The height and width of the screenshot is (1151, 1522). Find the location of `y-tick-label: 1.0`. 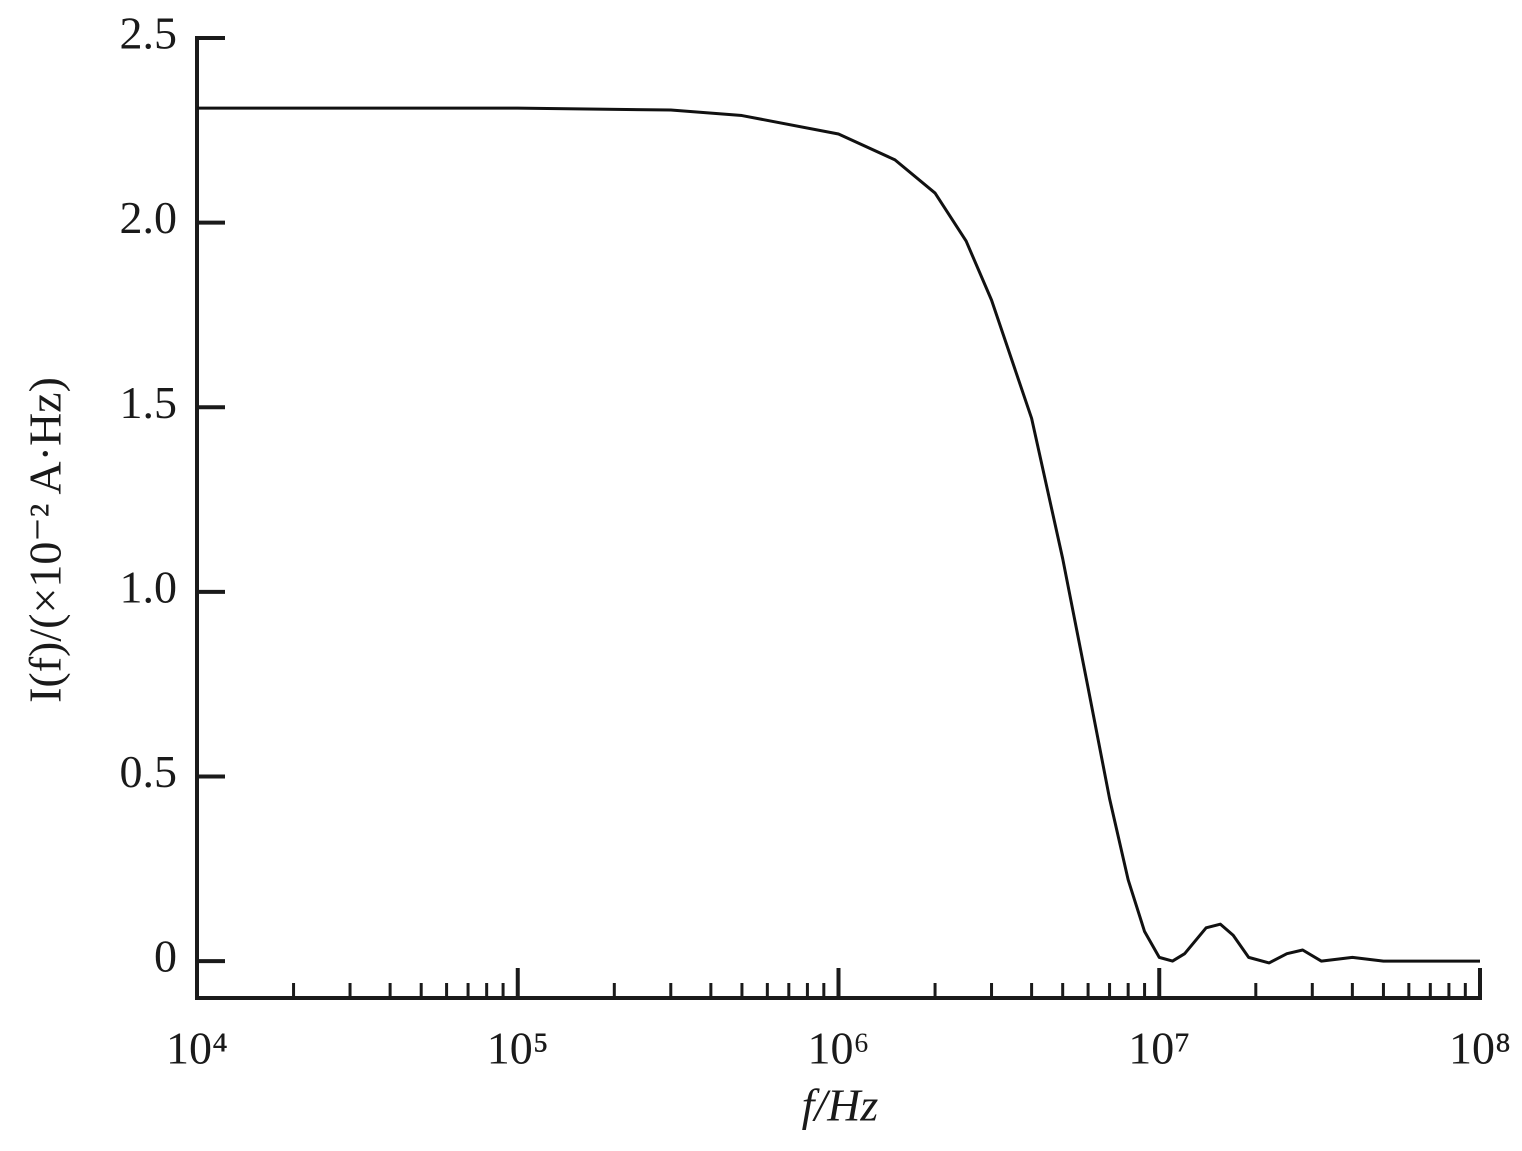

y-tick-label: 1.0 is located at coordinates (149, 586).